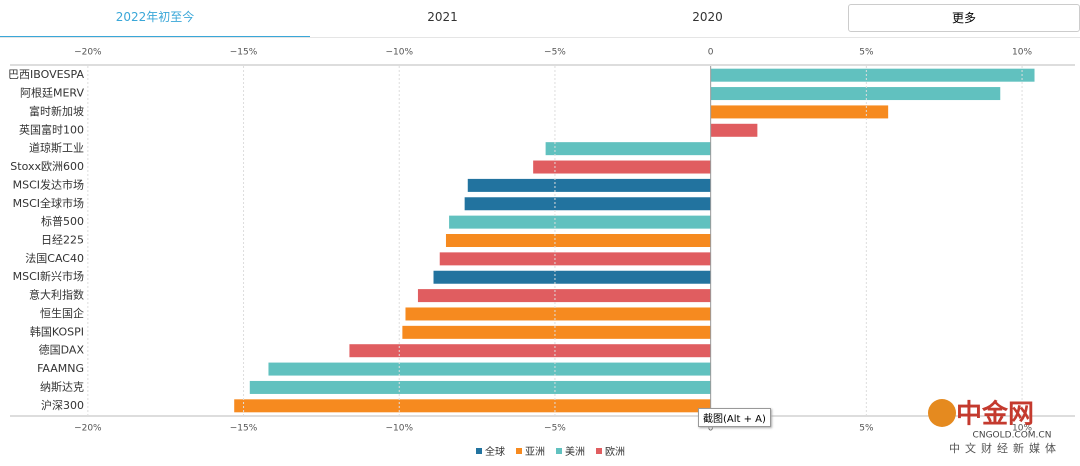  What do you see at coordinates (615, 452) in the screenshot?
I see `legend-label: 欧洲` at bounding box center [615, 452].